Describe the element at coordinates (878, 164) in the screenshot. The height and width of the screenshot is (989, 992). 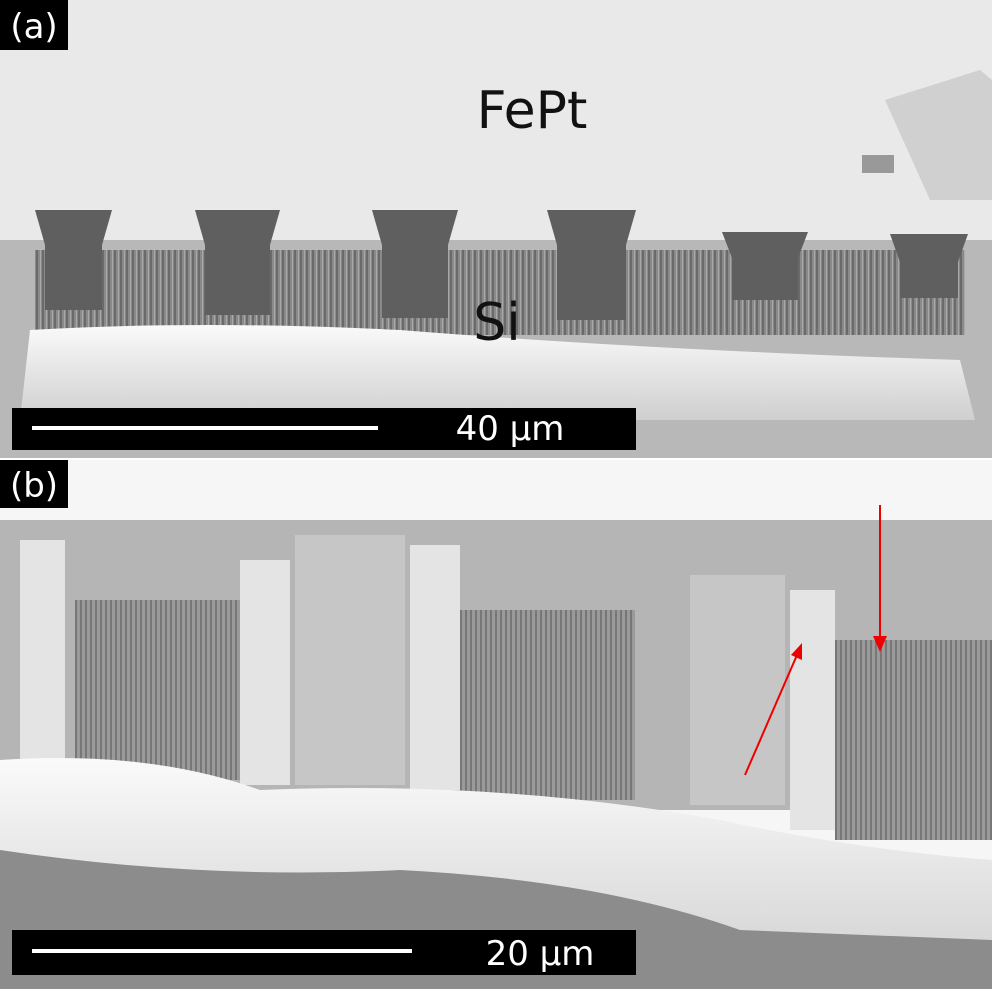
I see `marker` at that location.